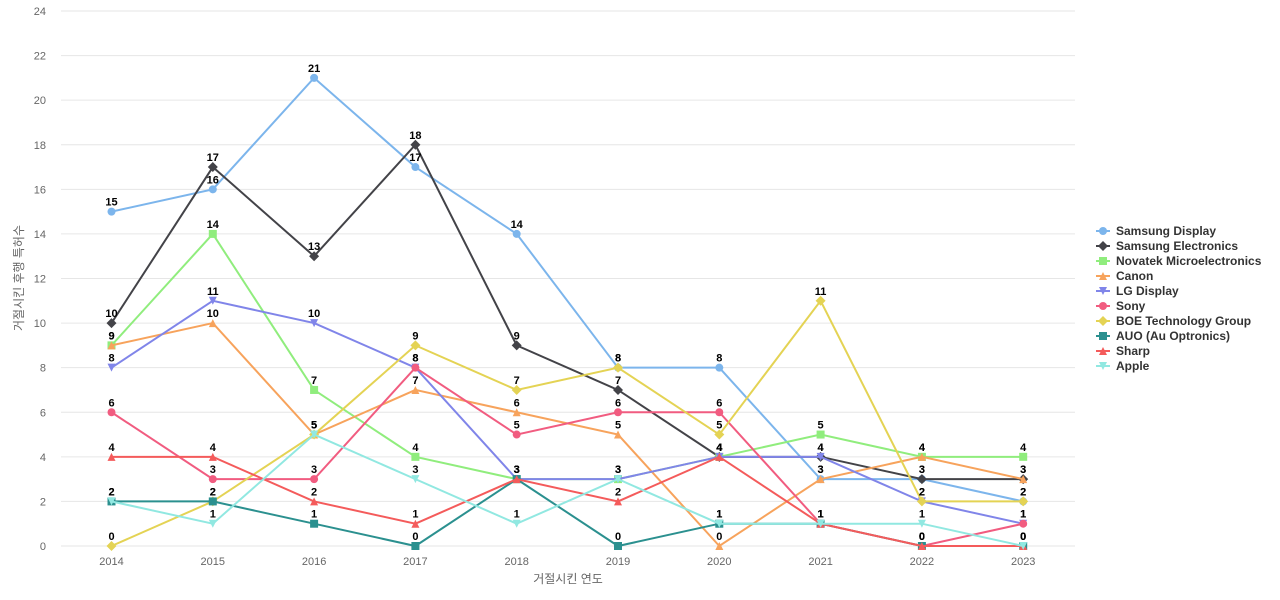 The height and width of the screenshot is (600, 1280). What do you see at coordinates (1124, 276) in the screenshot?
I see `legend-item: Canon` at bounding box center [1124, 276].